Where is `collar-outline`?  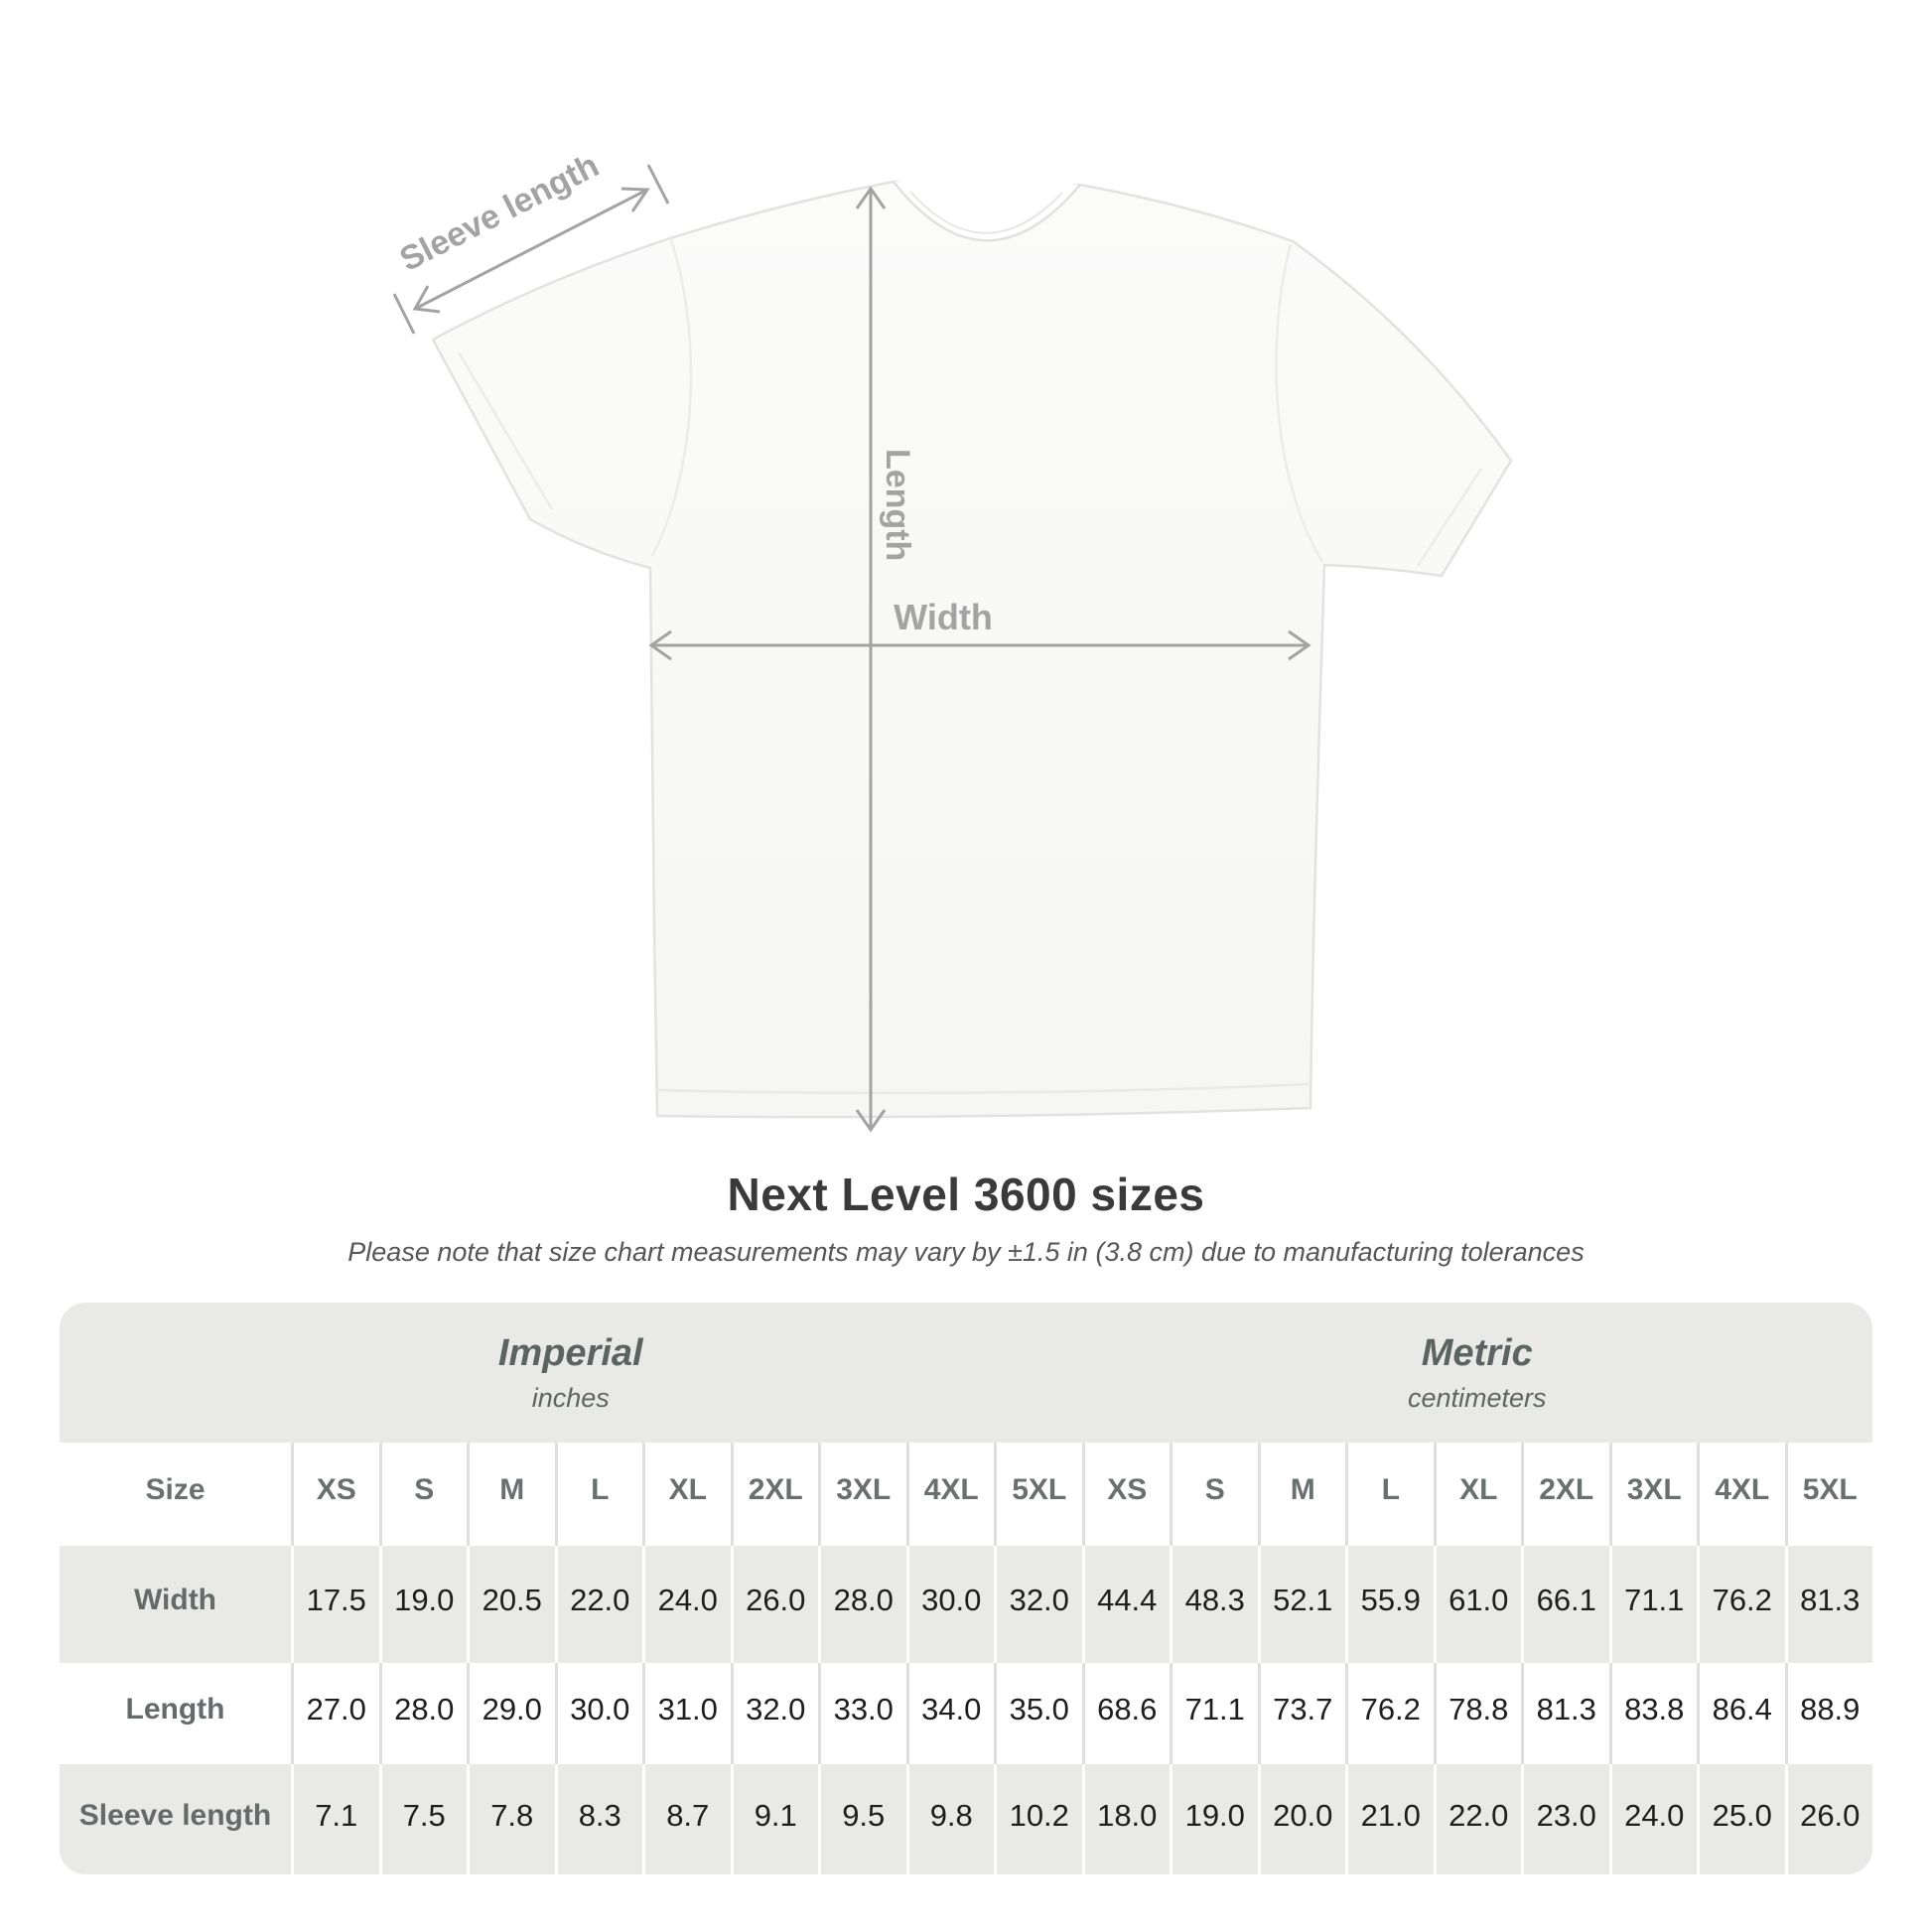
collar-outline is located at coordinates (987, 212).